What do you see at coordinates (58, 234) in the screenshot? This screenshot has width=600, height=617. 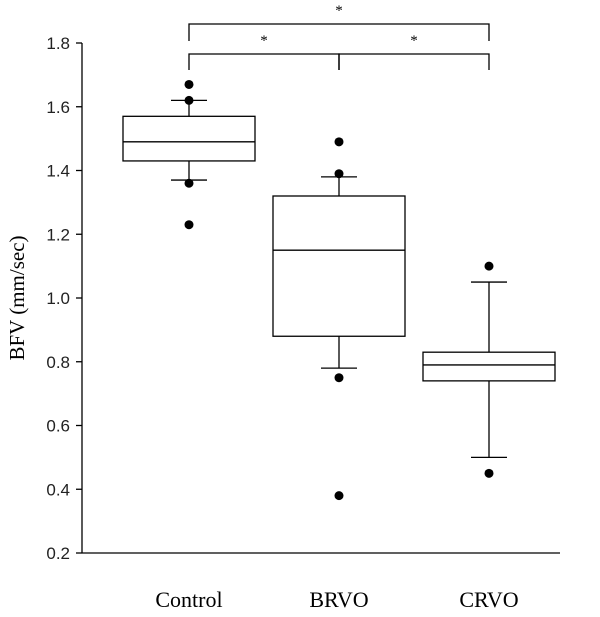 I see `y-tick-label: 1.2` at bounding box center [58, 234].